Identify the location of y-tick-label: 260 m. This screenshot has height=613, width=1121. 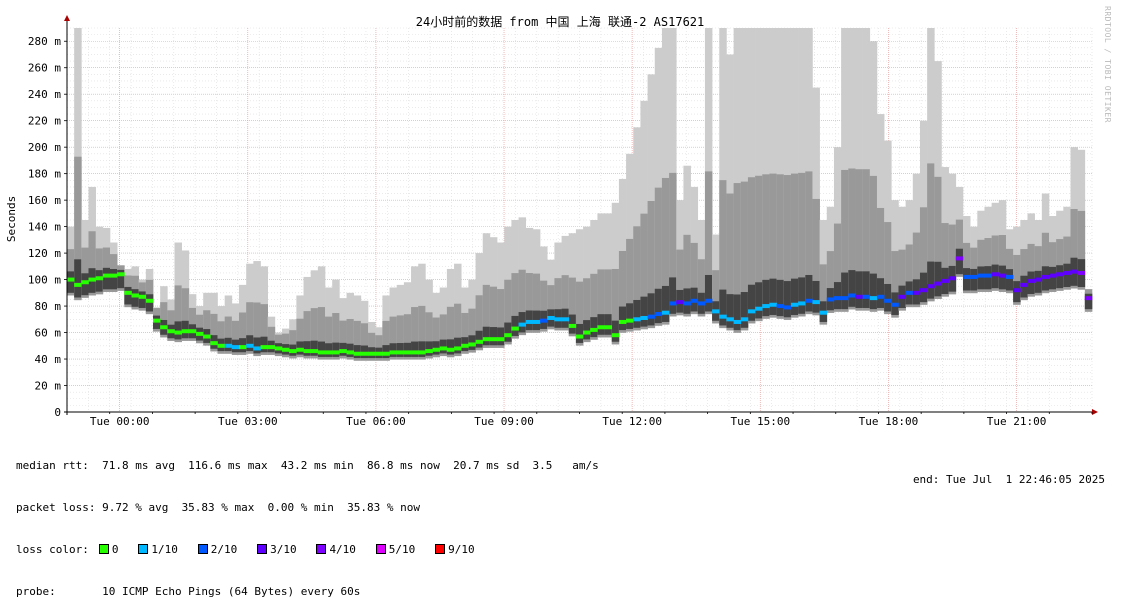
(44, 68).